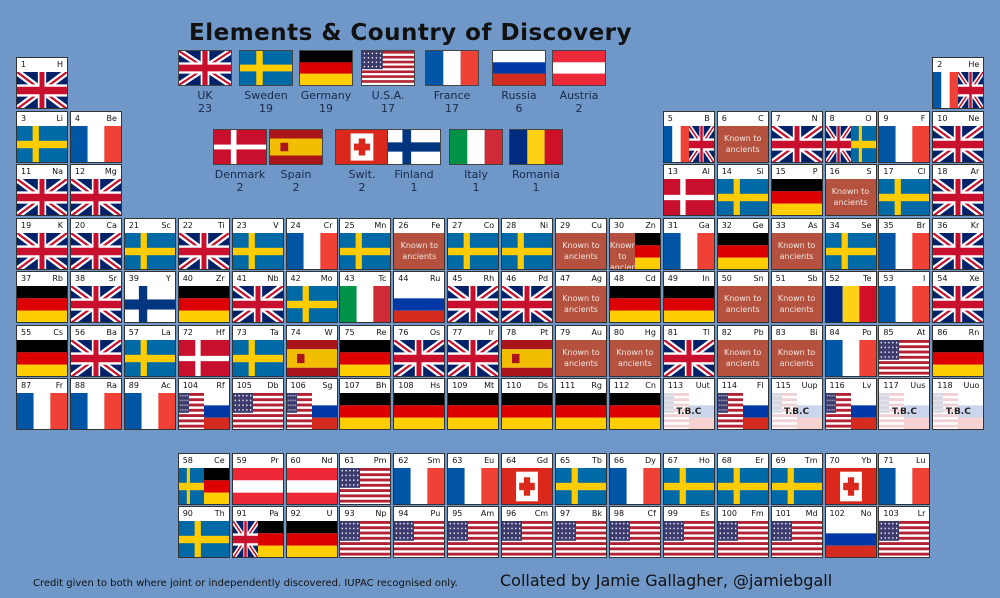  I want to click on element-header: 74 W, so click(312, 333).